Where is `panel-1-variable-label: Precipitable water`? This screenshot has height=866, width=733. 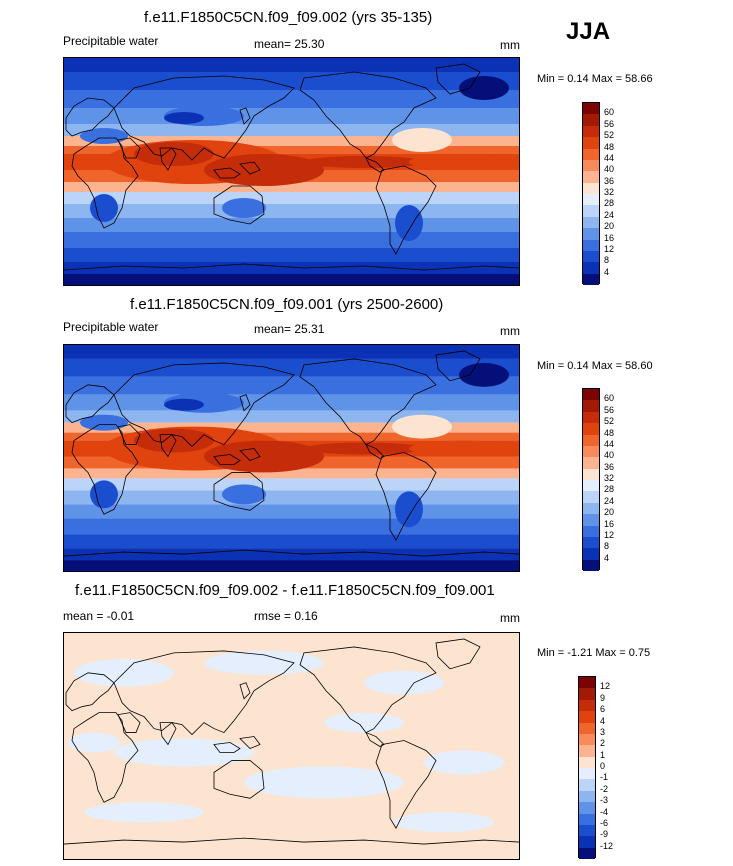
panel-1-variable-label: Precipitable water is located at coordinates (111, 41).